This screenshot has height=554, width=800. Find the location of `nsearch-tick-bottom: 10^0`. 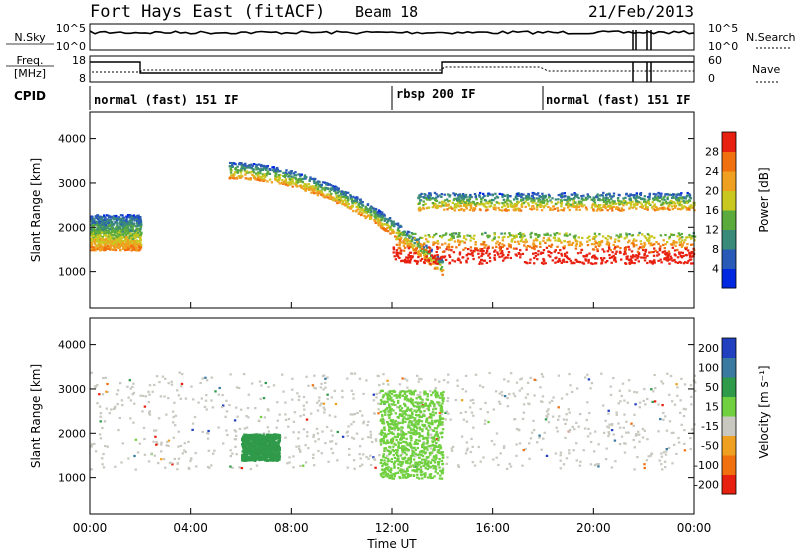

nsearch-tick-bottom: 10^0 is located at coordinates (723, 46).